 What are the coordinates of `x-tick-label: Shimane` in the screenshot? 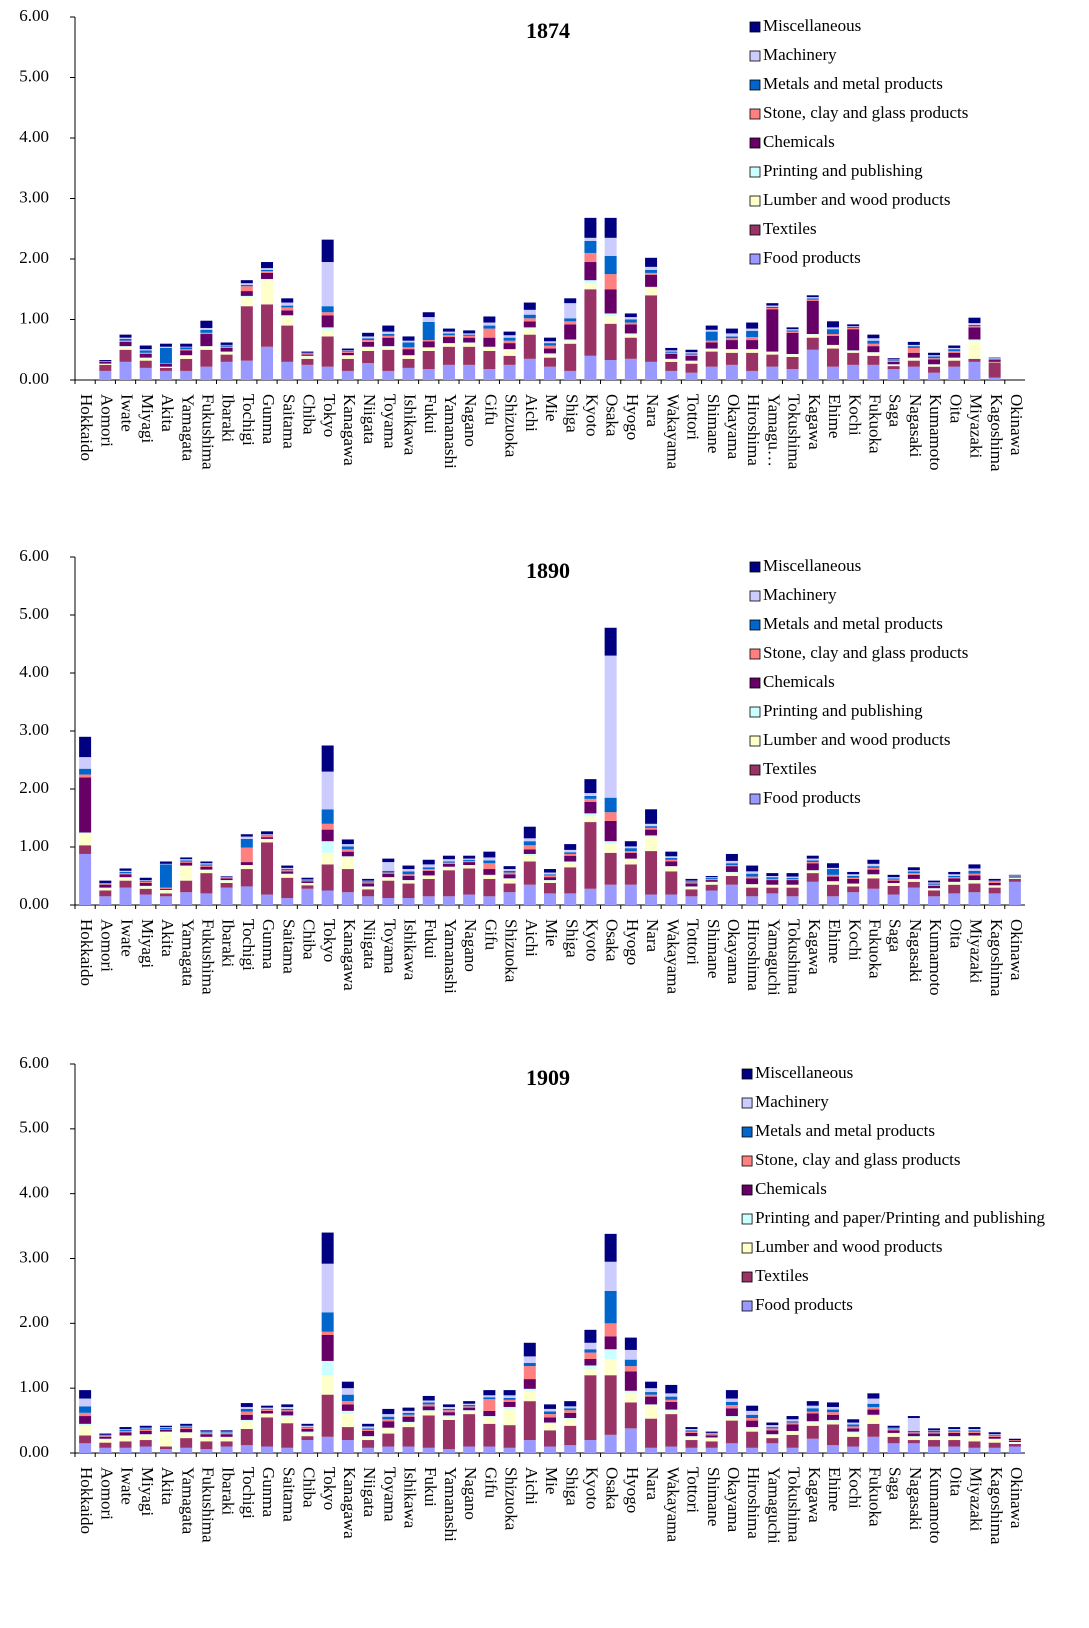 It's located at (713, 1497).